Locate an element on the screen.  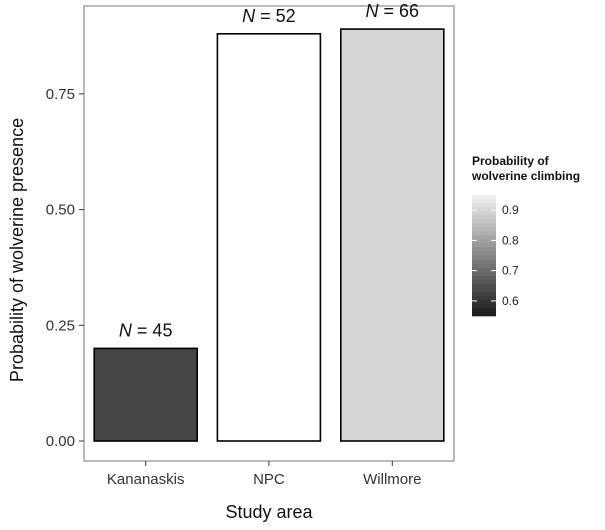
legend-ticks: 0.9 0.8 0.7 0.6 is located at coordinates (495, 255).